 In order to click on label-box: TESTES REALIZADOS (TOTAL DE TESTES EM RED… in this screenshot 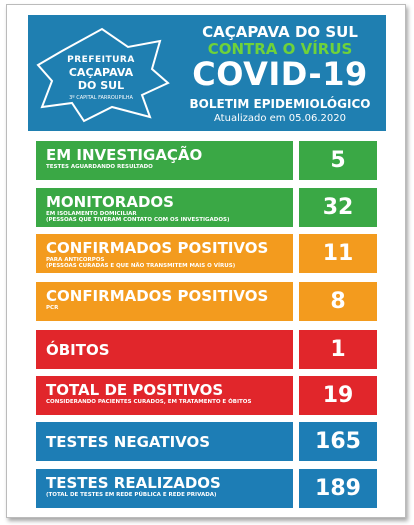, I will do `click(164, 488)`.